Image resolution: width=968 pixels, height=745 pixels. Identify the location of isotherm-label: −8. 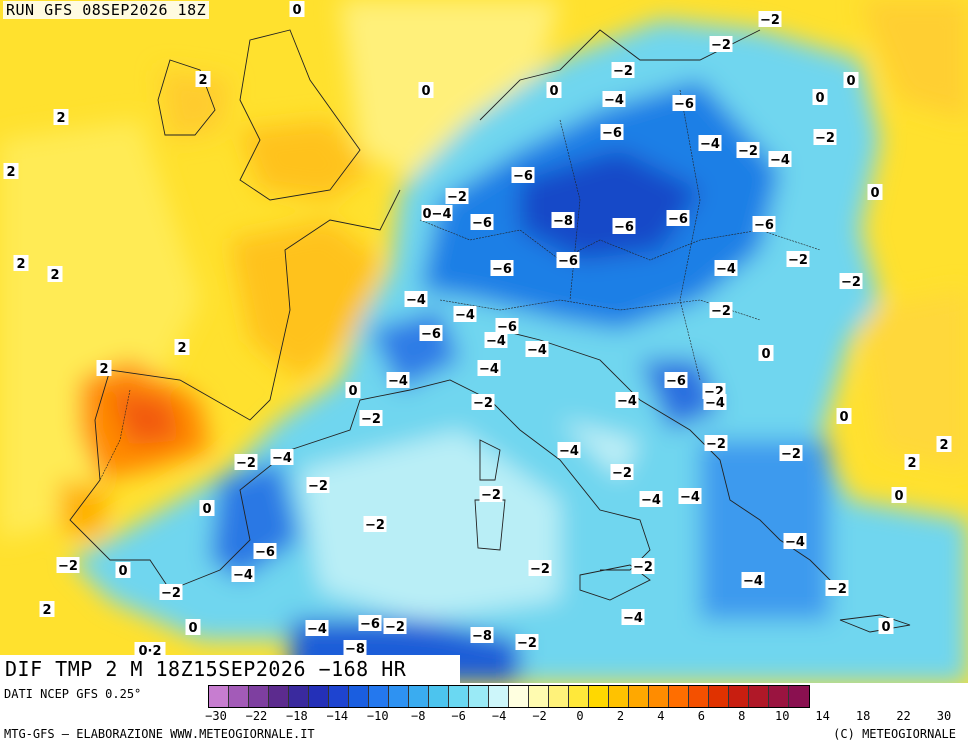
(355, 648).